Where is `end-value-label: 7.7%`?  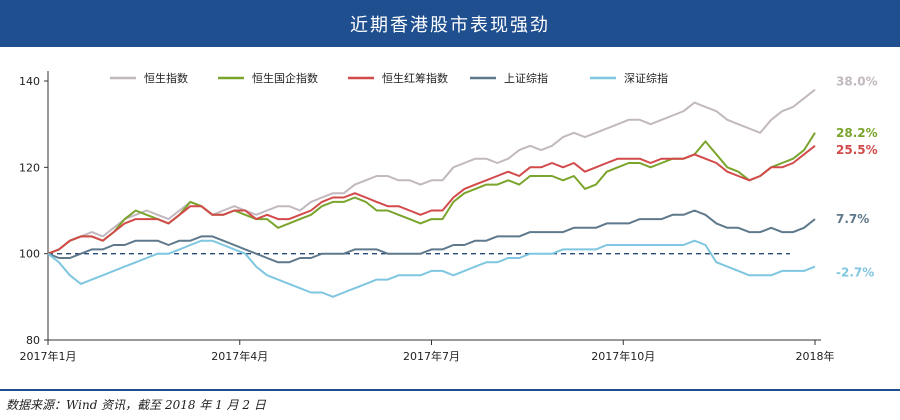 end-value-label: 7.7% is located at coordinates (852, 219).